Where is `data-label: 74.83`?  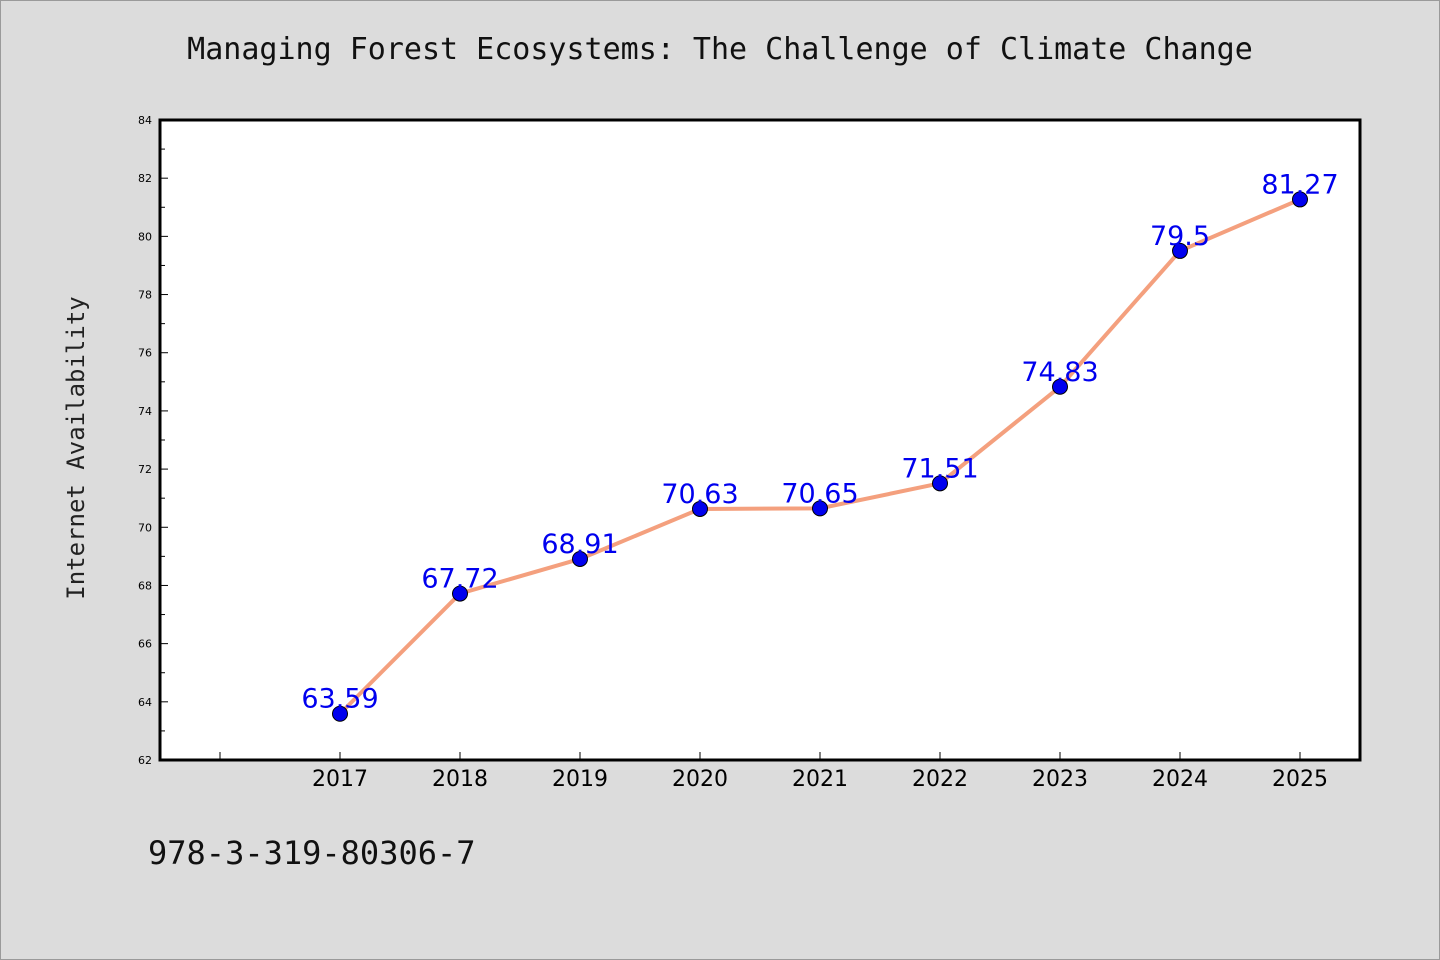
data-label: 74.83 is located at coordinates (1059, 372).